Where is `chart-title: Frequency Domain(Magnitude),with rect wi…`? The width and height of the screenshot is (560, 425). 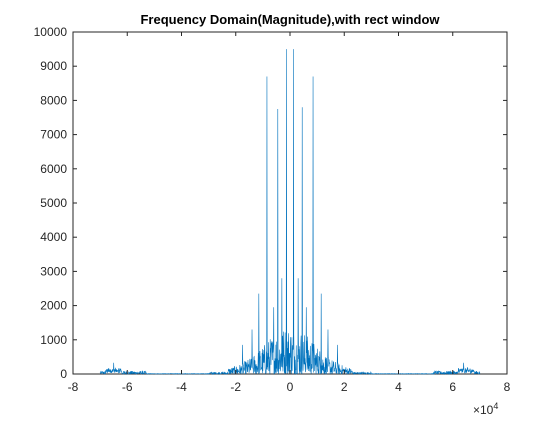 chart-title: Frequency Domain(Magnitude),with rect wi… is located at coordinates (290, 19).